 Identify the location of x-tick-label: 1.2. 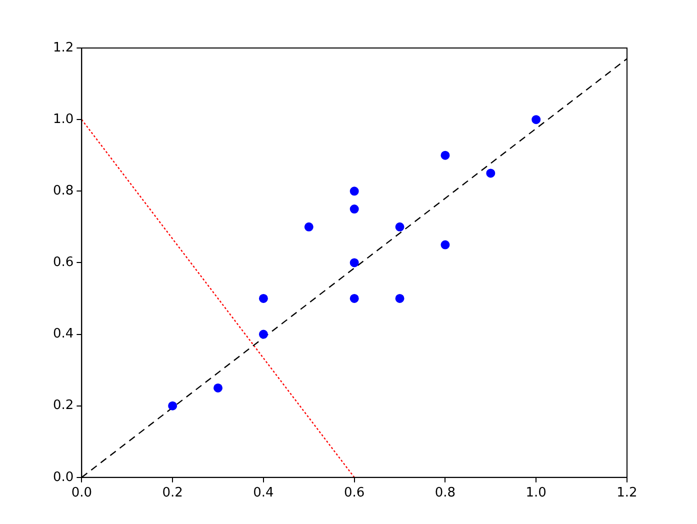
(627, 493).